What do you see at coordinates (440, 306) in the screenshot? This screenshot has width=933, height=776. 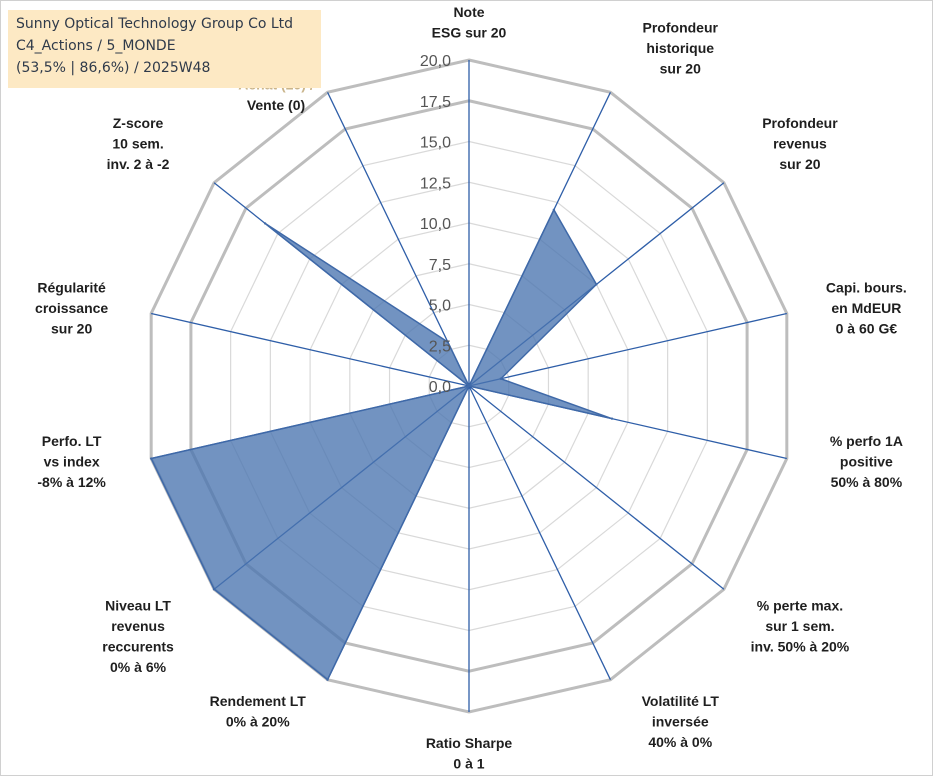 I see `radial-tick-label: 5,0` at bounding box center [440, 306].